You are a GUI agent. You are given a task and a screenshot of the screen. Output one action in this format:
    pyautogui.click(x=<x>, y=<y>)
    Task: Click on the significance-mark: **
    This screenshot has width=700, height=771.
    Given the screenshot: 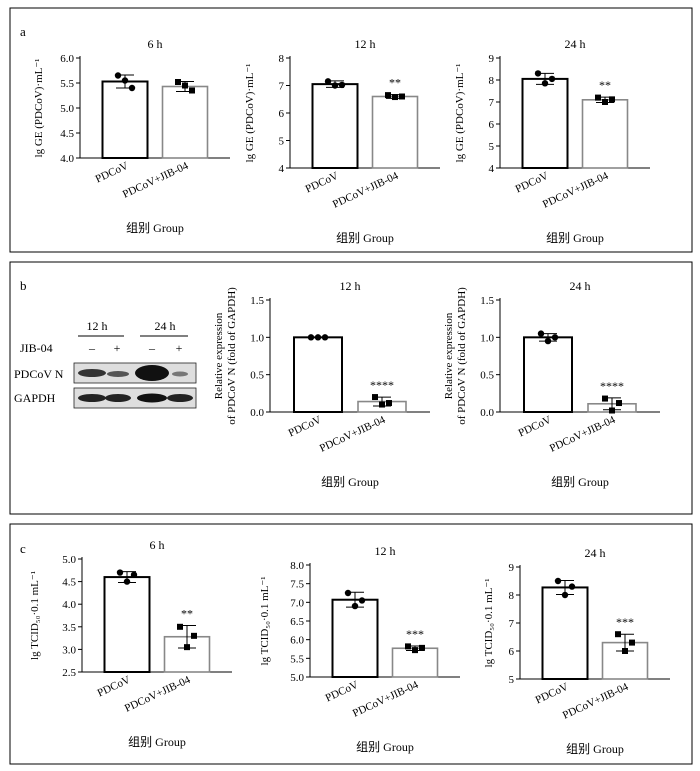 What is the action you would take?
    pyautogui.click(x=395, y=83)
    